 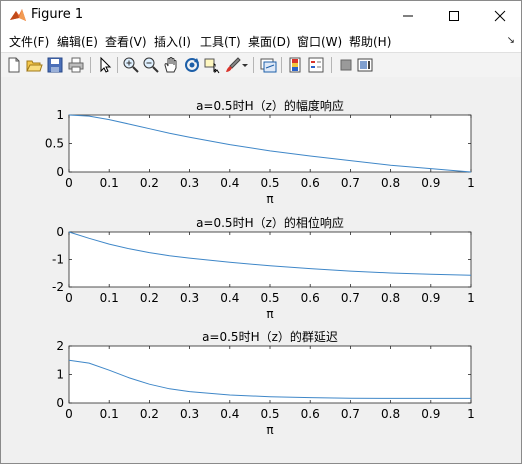 I want to click on menu-overflow-arrow-icon: ↘, so click(x=510, y=40).